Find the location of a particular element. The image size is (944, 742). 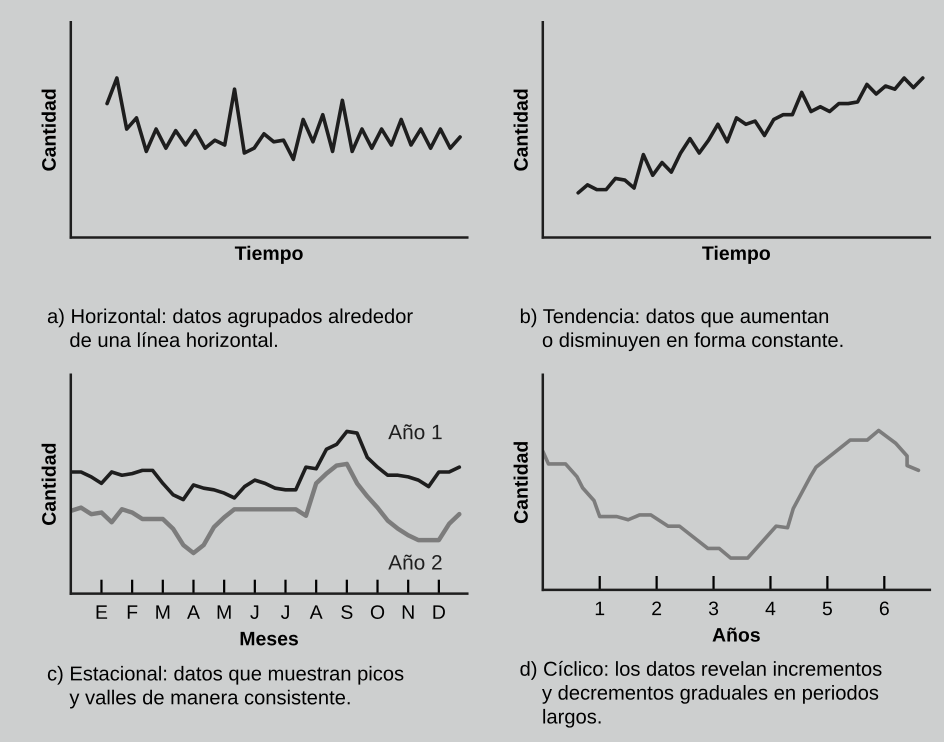

x-tick-label: O is located at coordinates (377, 612).